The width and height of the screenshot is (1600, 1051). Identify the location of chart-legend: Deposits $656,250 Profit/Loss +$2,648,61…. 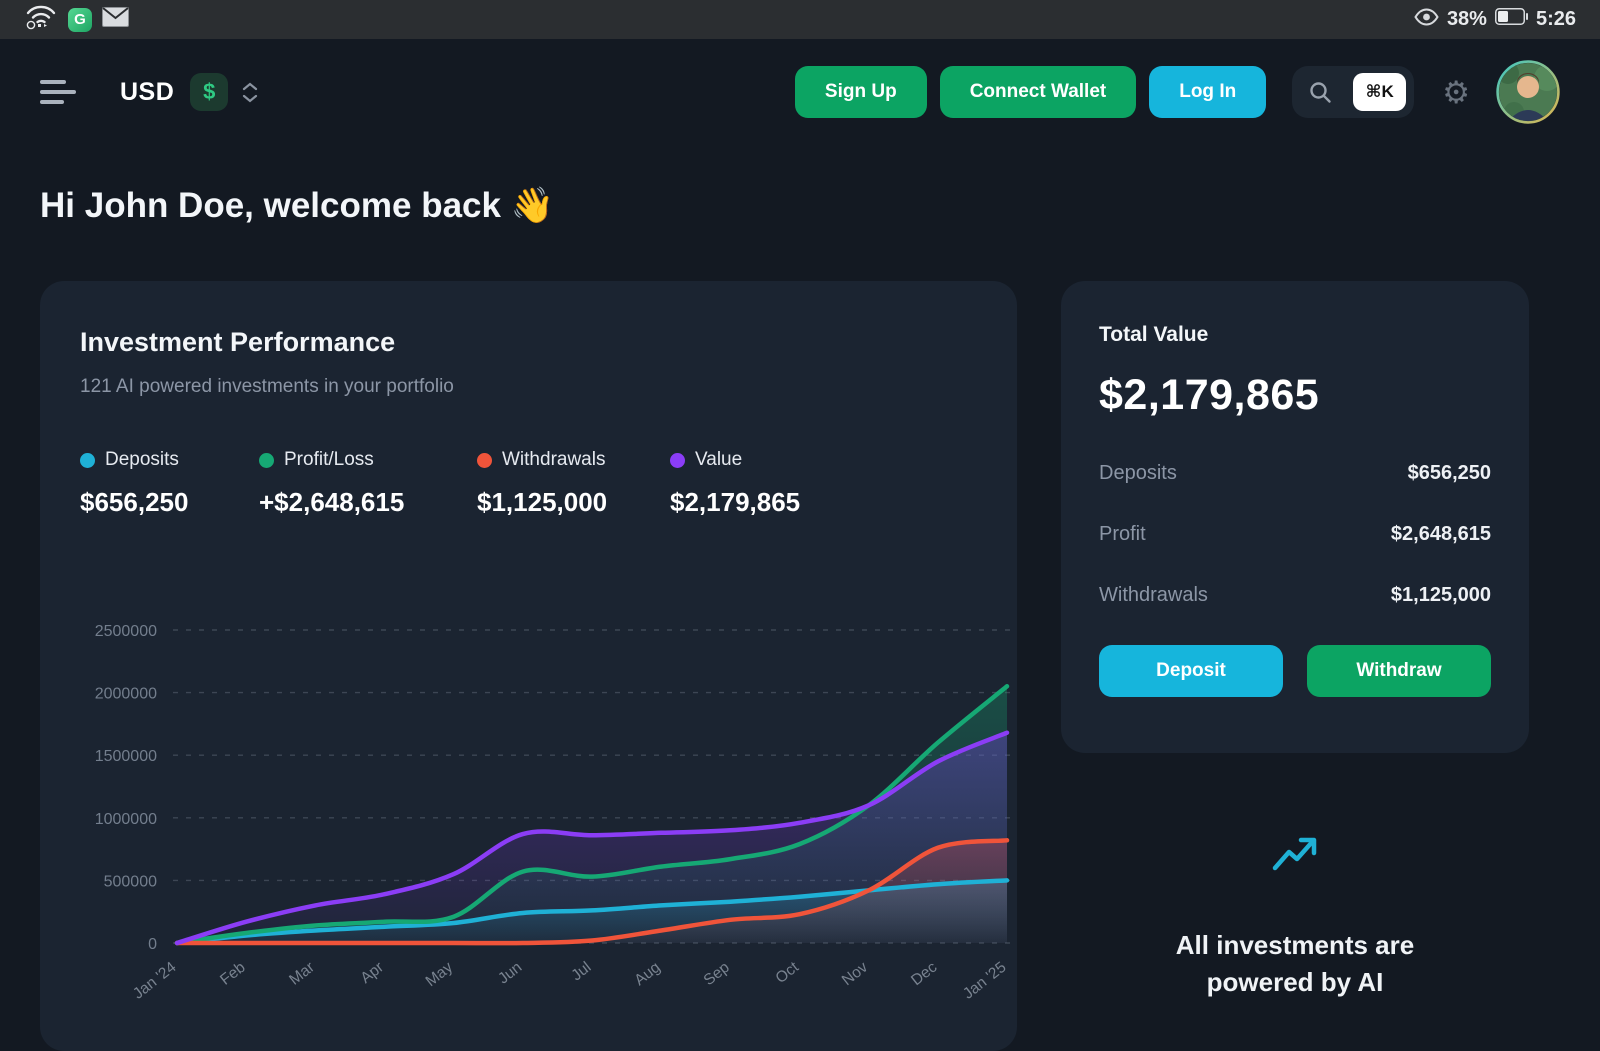
(530, 504).